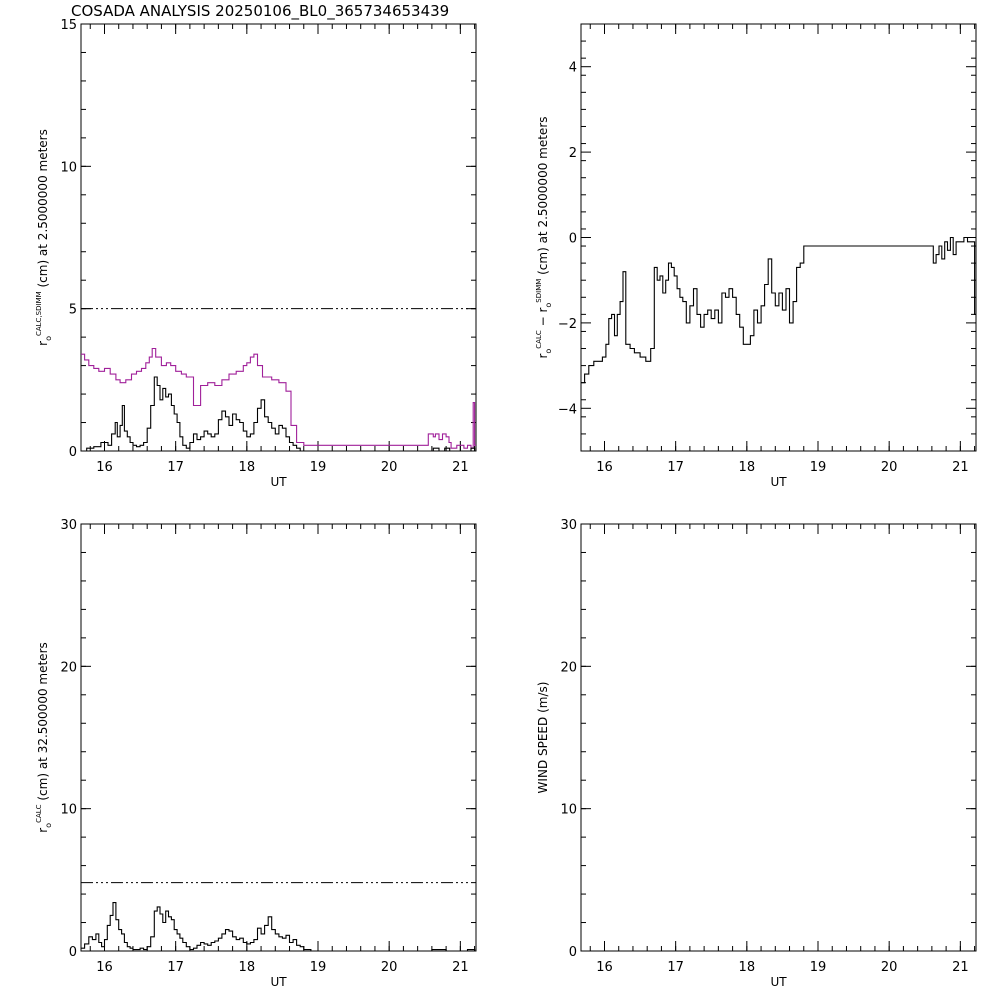 Image resolution: width=1000 pixels, height=1000 pixels. What do you see at coordinates (567, 324) in the screenshot?
I see `y-tick-label: −2` at bounding box center [567, 324].